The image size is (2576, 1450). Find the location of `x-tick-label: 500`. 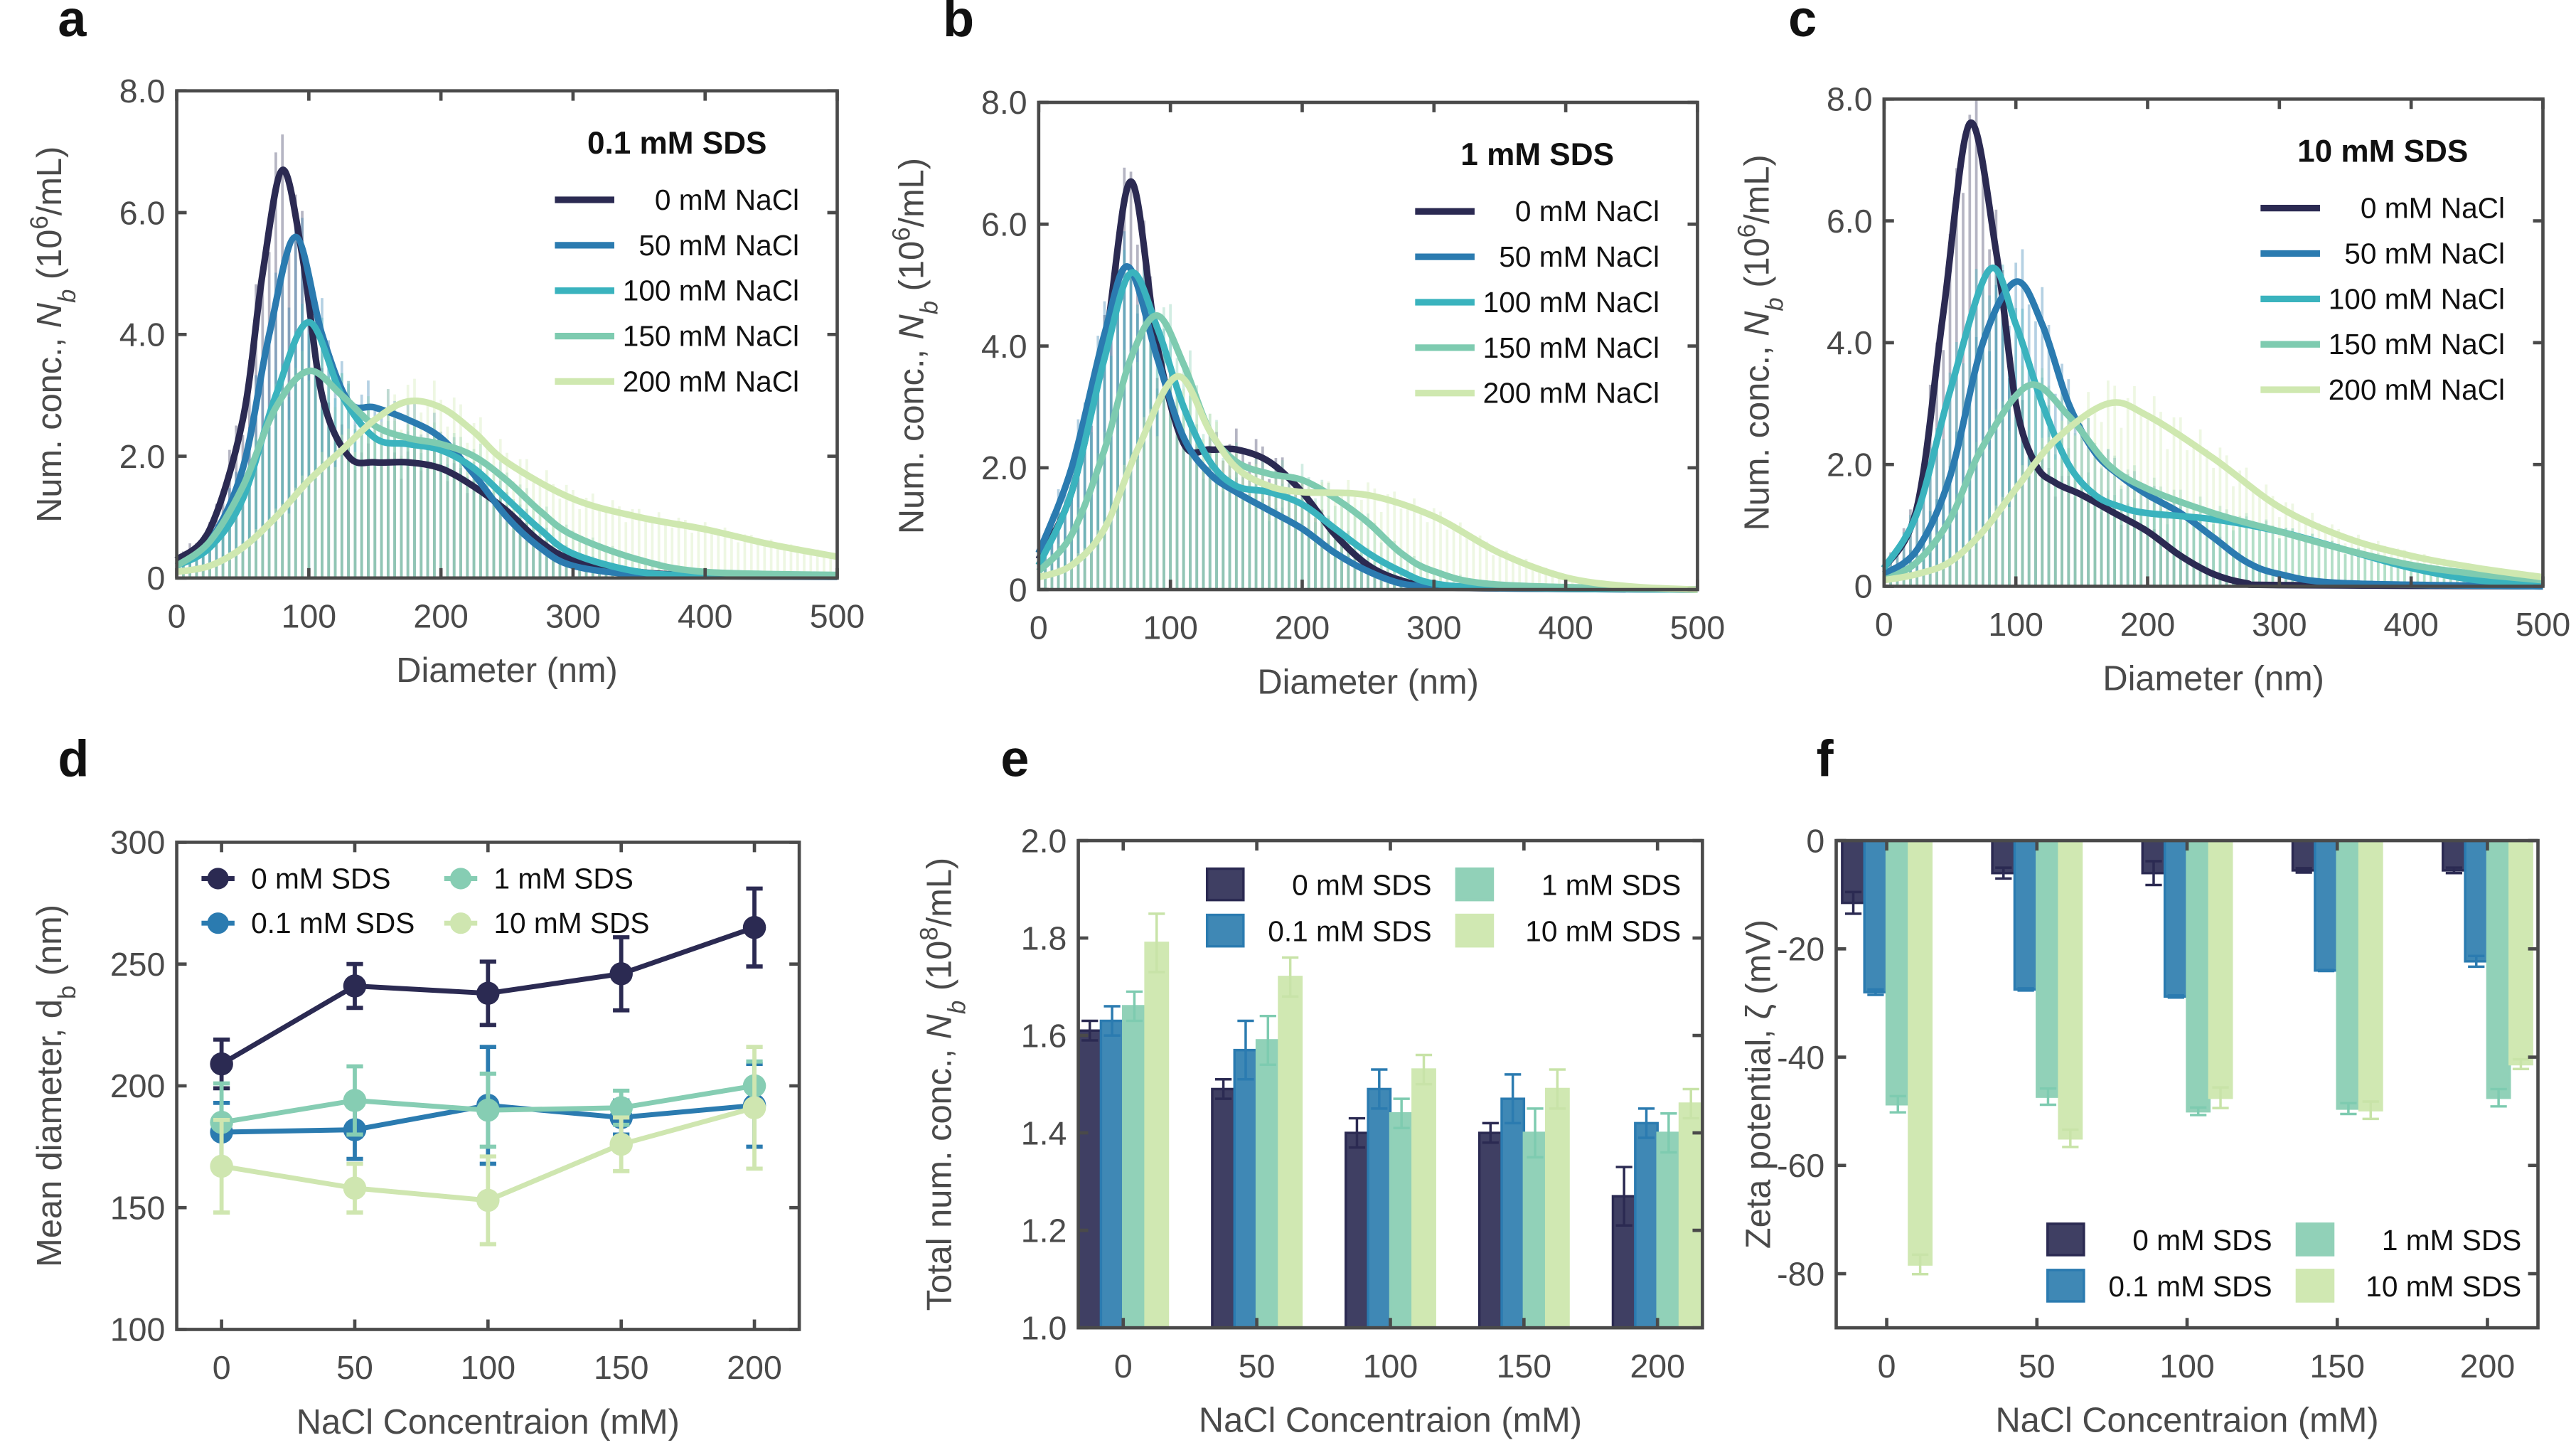

x-tick-label: 500 is located at coordinates (837, 615).